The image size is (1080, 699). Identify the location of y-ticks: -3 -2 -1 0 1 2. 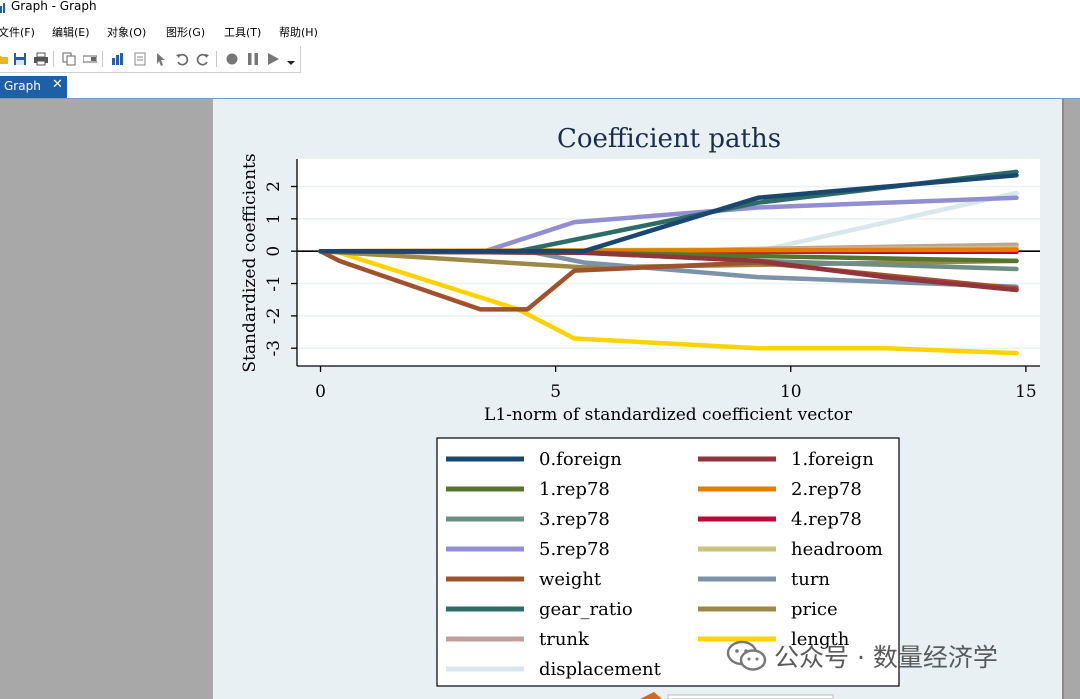
(280, 268).